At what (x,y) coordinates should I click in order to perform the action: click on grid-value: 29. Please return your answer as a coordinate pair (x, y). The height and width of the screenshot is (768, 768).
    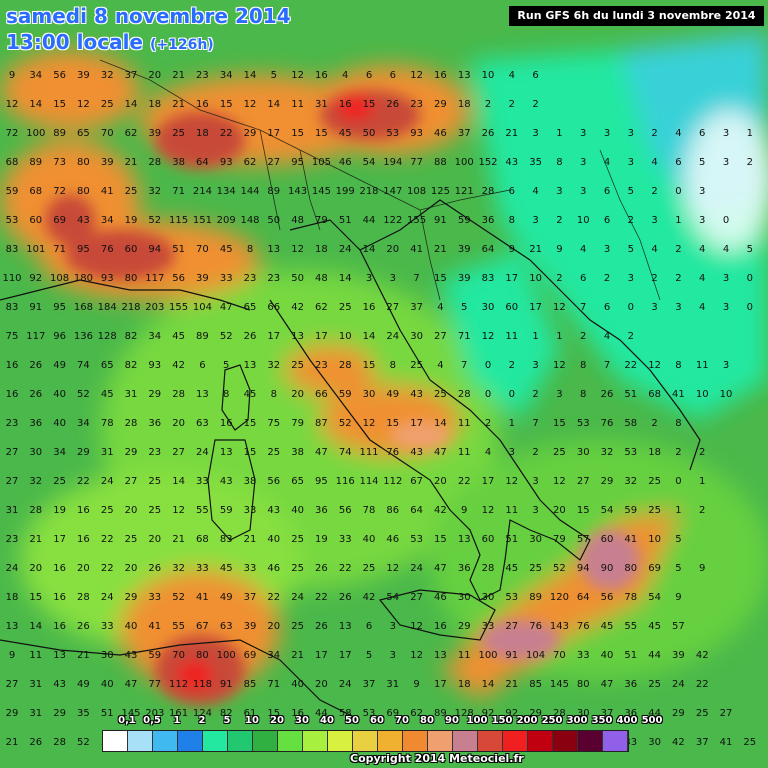
    Looking at the image, I should click on (464, 626).